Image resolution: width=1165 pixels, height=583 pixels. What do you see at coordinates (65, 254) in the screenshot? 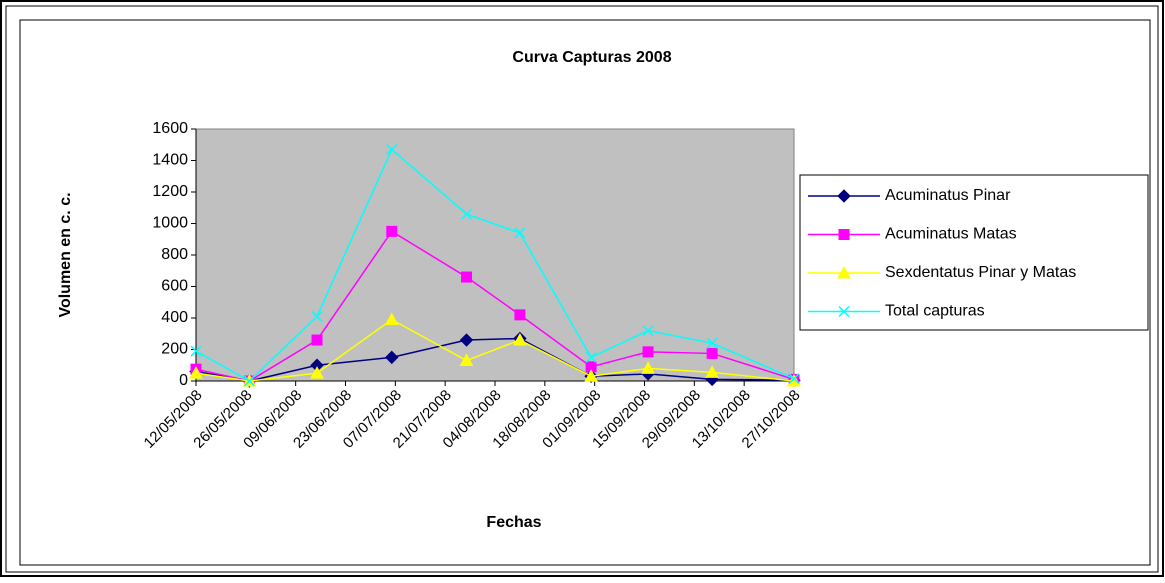
I see `y-axis-label: Volumen en c. c.` at bounding box center [65, 254].